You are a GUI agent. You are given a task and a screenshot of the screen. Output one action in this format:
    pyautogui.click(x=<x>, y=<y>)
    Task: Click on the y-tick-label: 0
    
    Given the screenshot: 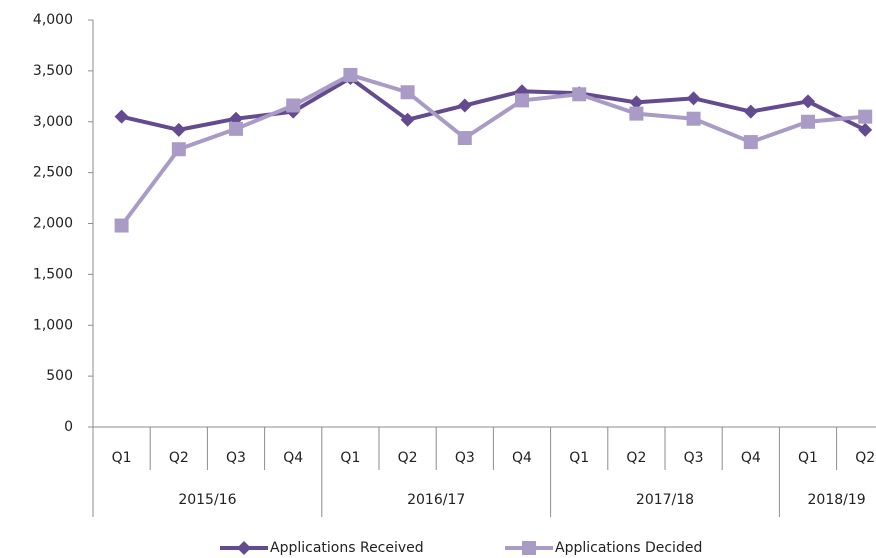 What is the action you would take?
    pyautogui.click(x=68, y=427)
    